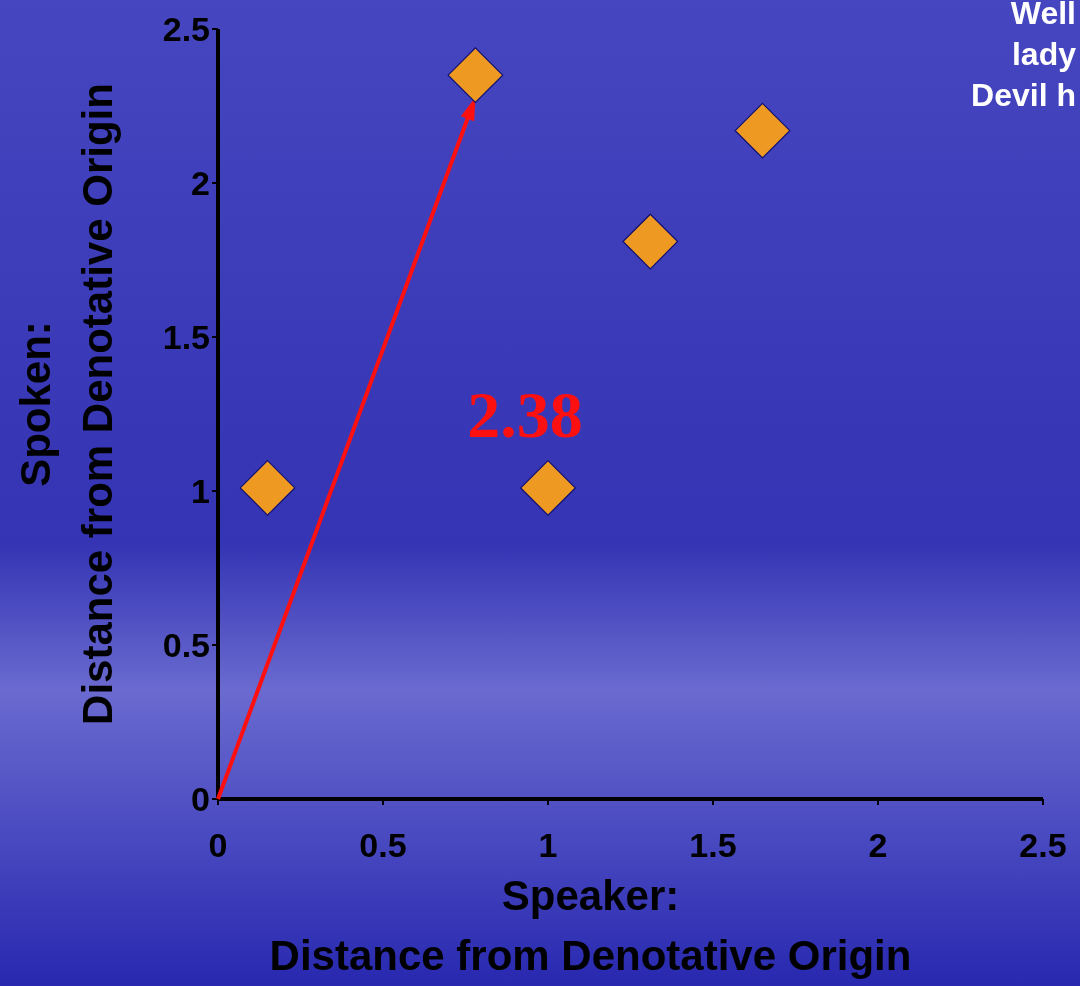 Image resolution: width=1080 pixels, height=986 pixels. I want to click on y-tick-label: 0, so click(200, 798).